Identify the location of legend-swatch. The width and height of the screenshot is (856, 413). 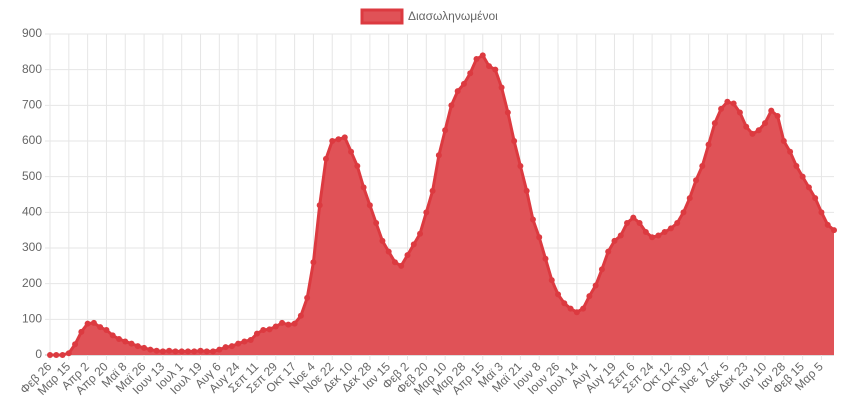
(382, 16).